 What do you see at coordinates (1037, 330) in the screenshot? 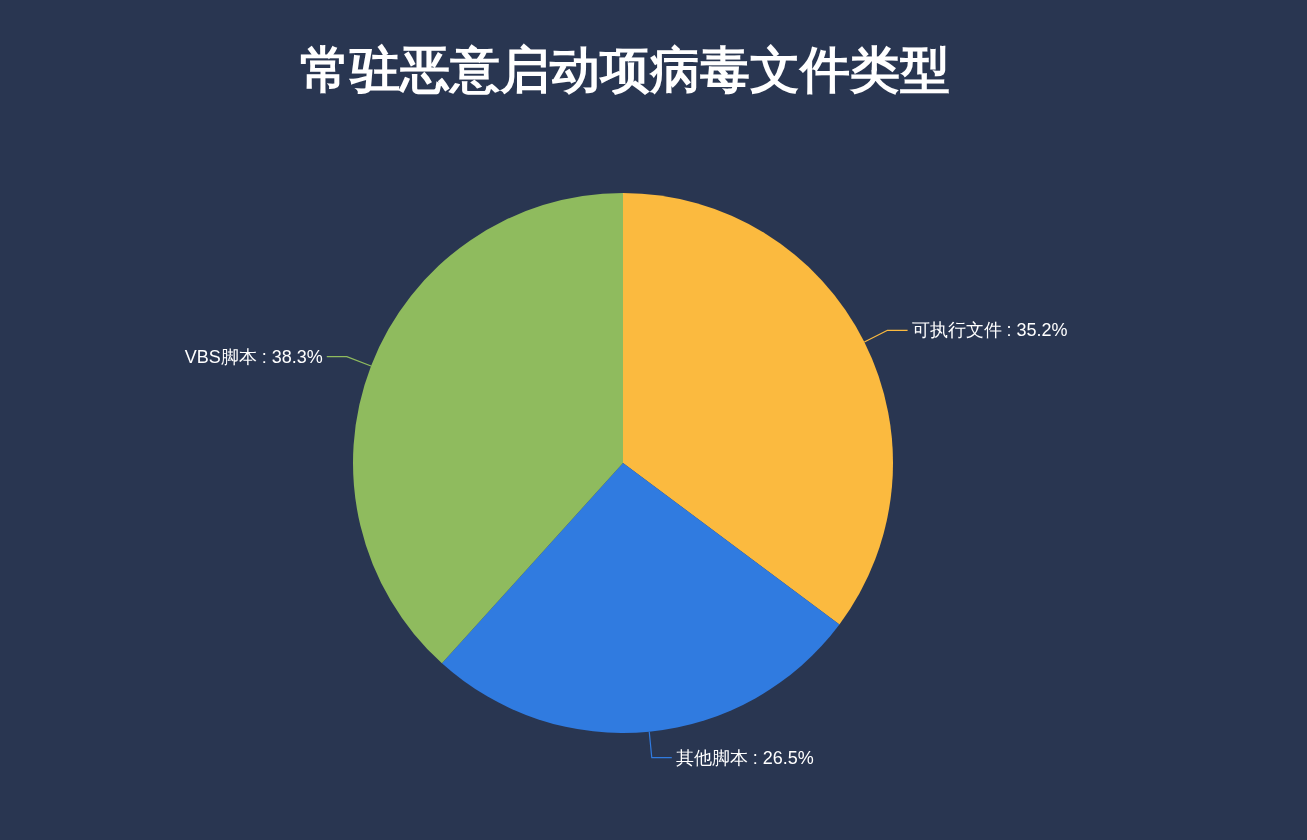
I see `data-label: : 35.2%` at bounding box center [1037, 330].